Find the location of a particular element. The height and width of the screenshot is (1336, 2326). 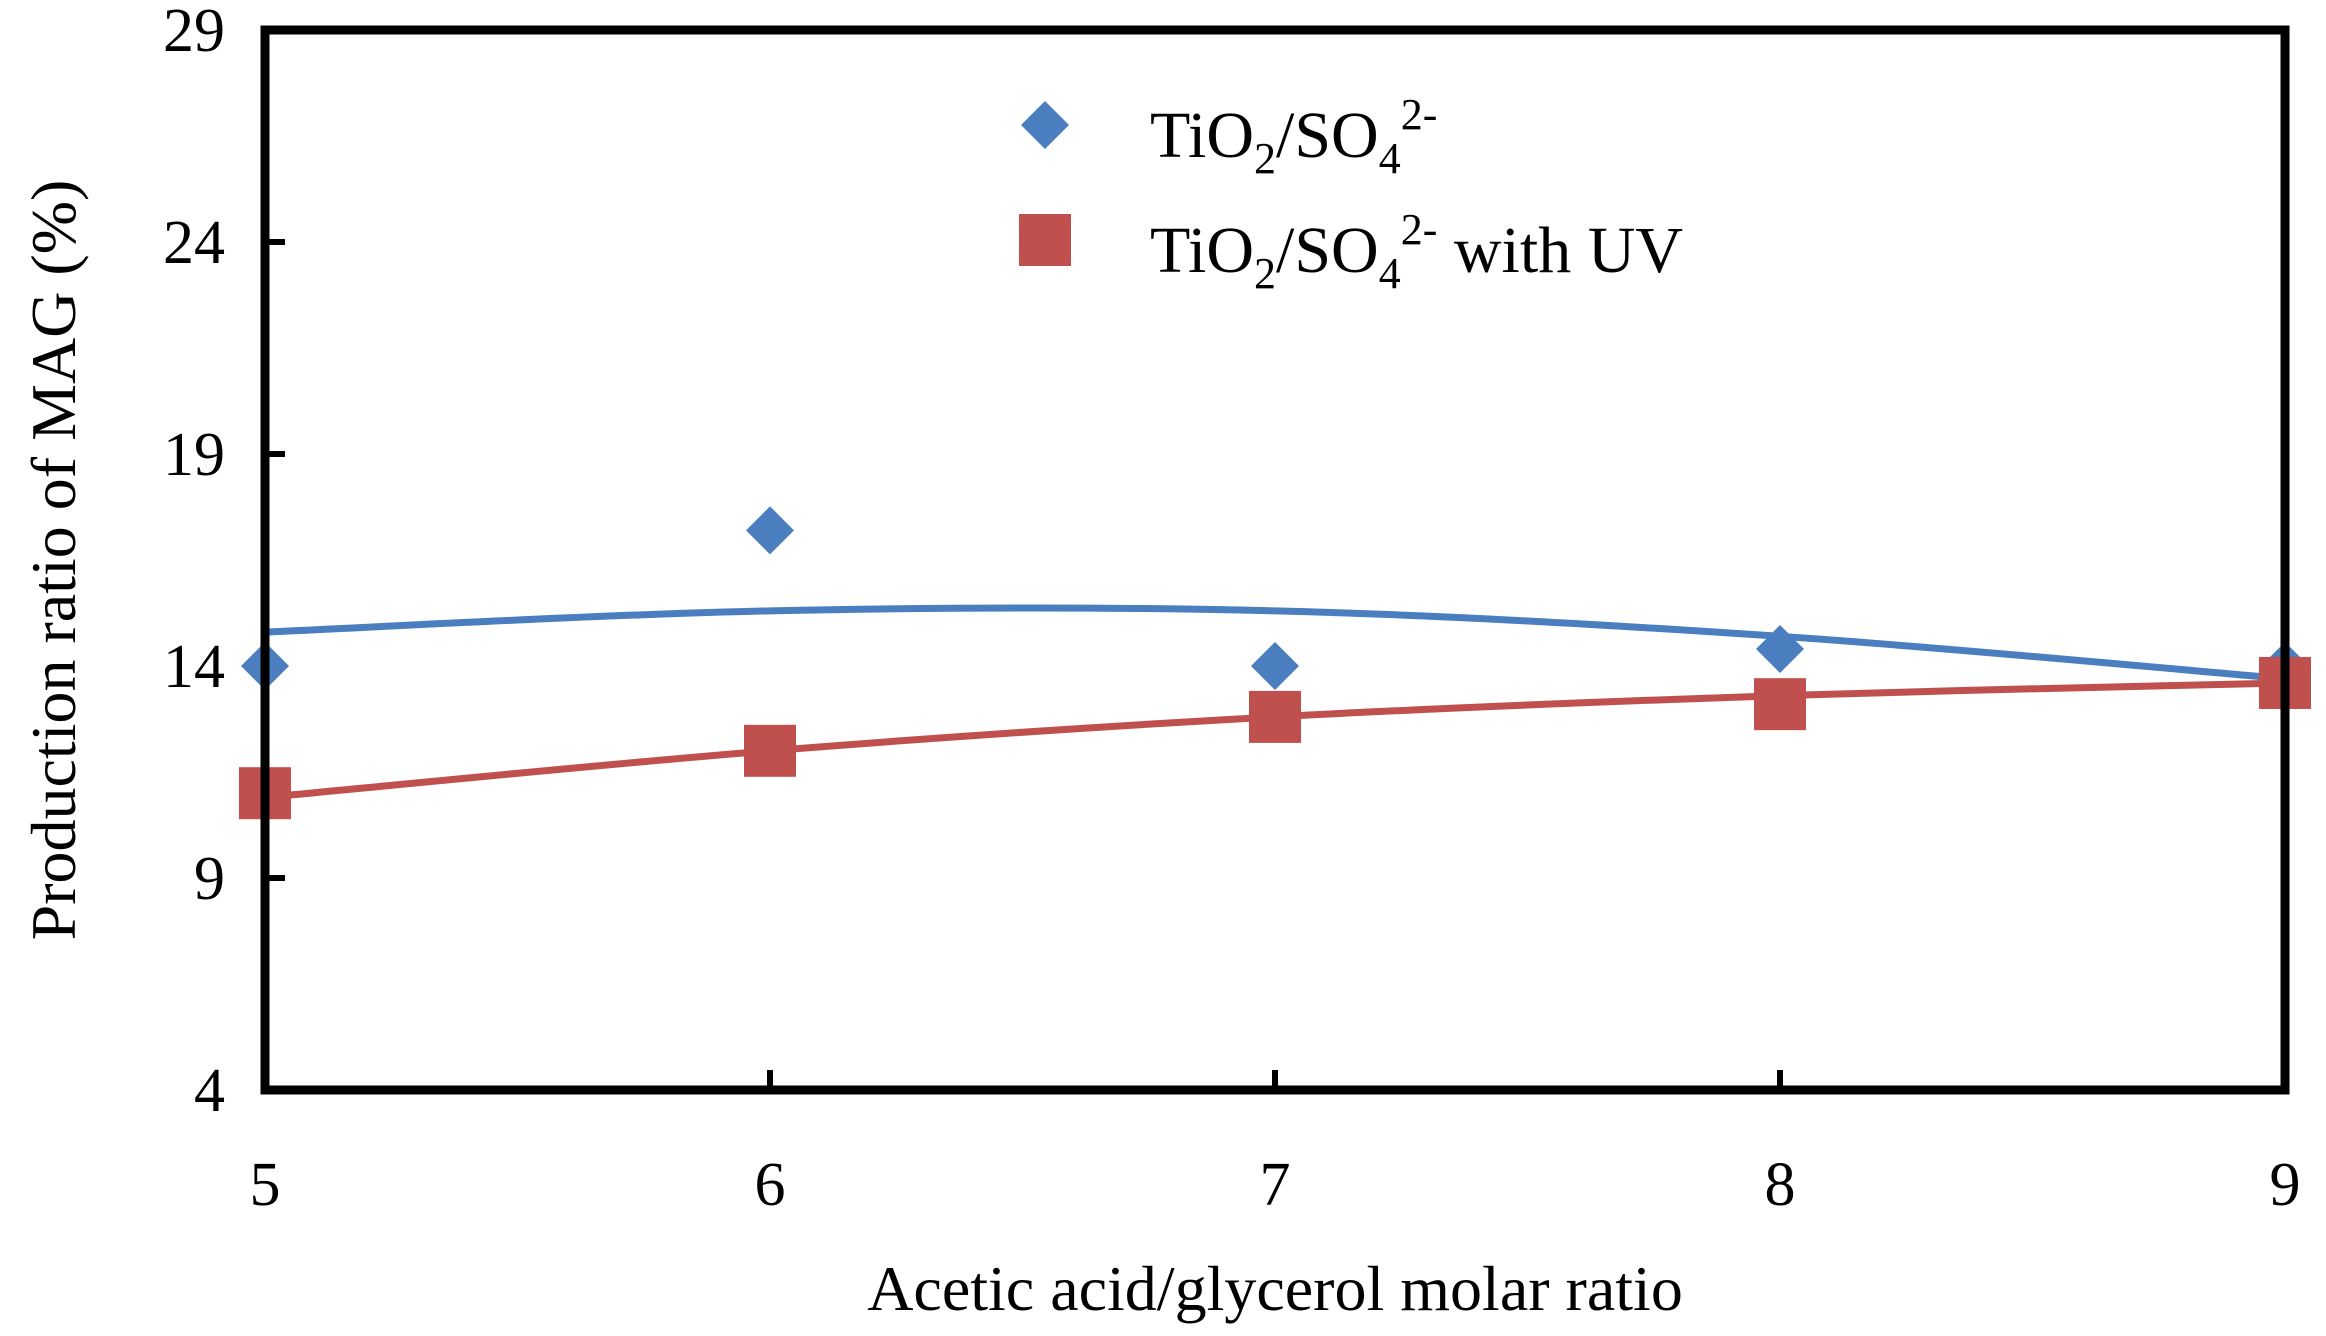

legend-tio2-so4-marker is located at coordinates (1045, 125).